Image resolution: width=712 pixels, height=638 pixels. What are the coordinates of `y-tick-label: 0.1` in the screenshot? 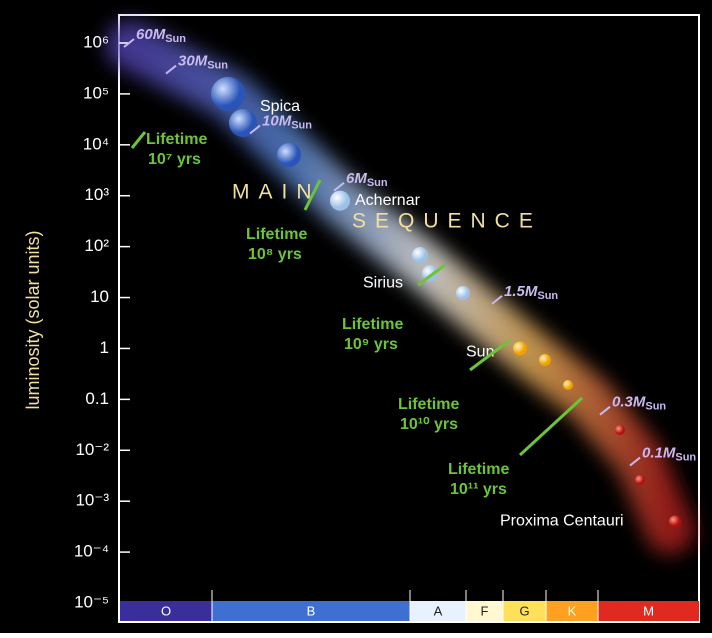 It's located at (97, 398).